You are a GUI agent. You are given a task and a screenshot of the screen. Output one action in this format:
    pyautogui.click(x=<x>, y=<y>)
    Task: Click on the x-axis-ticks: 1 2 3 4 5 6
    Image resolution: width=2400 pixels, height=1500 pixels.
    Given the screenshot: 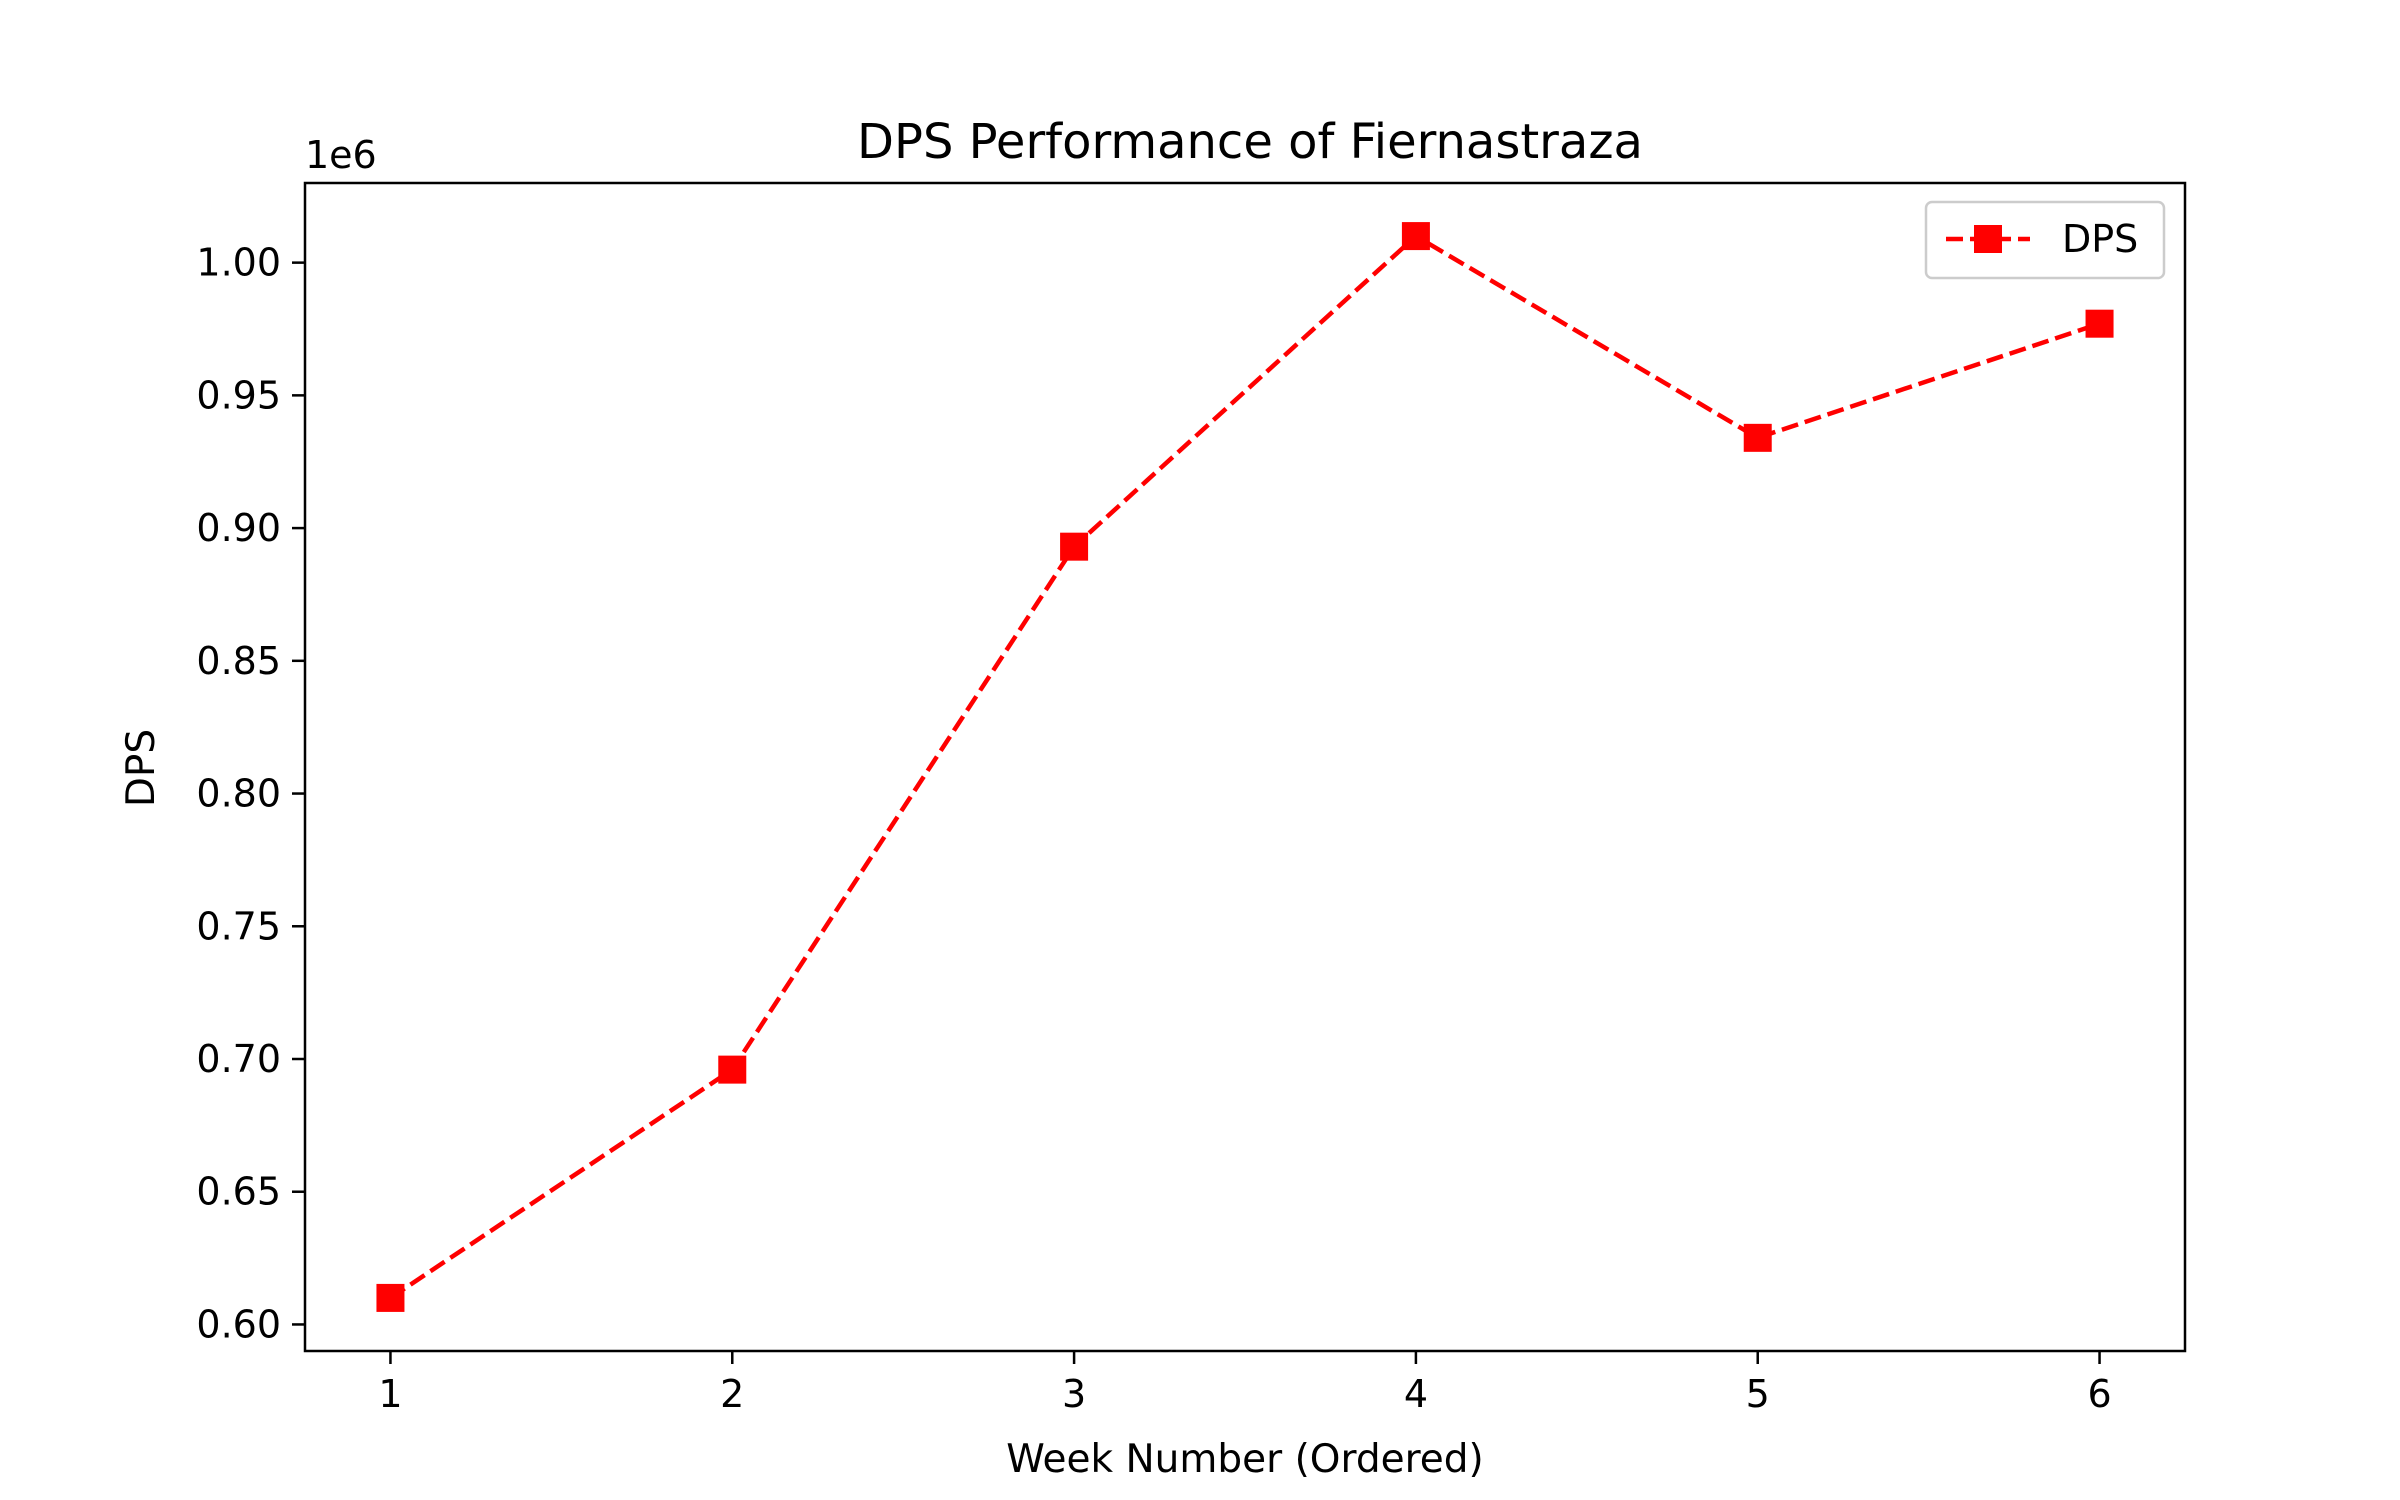 What is the action you would take?
    pyautogui.click(x=1245, y=1383)
    